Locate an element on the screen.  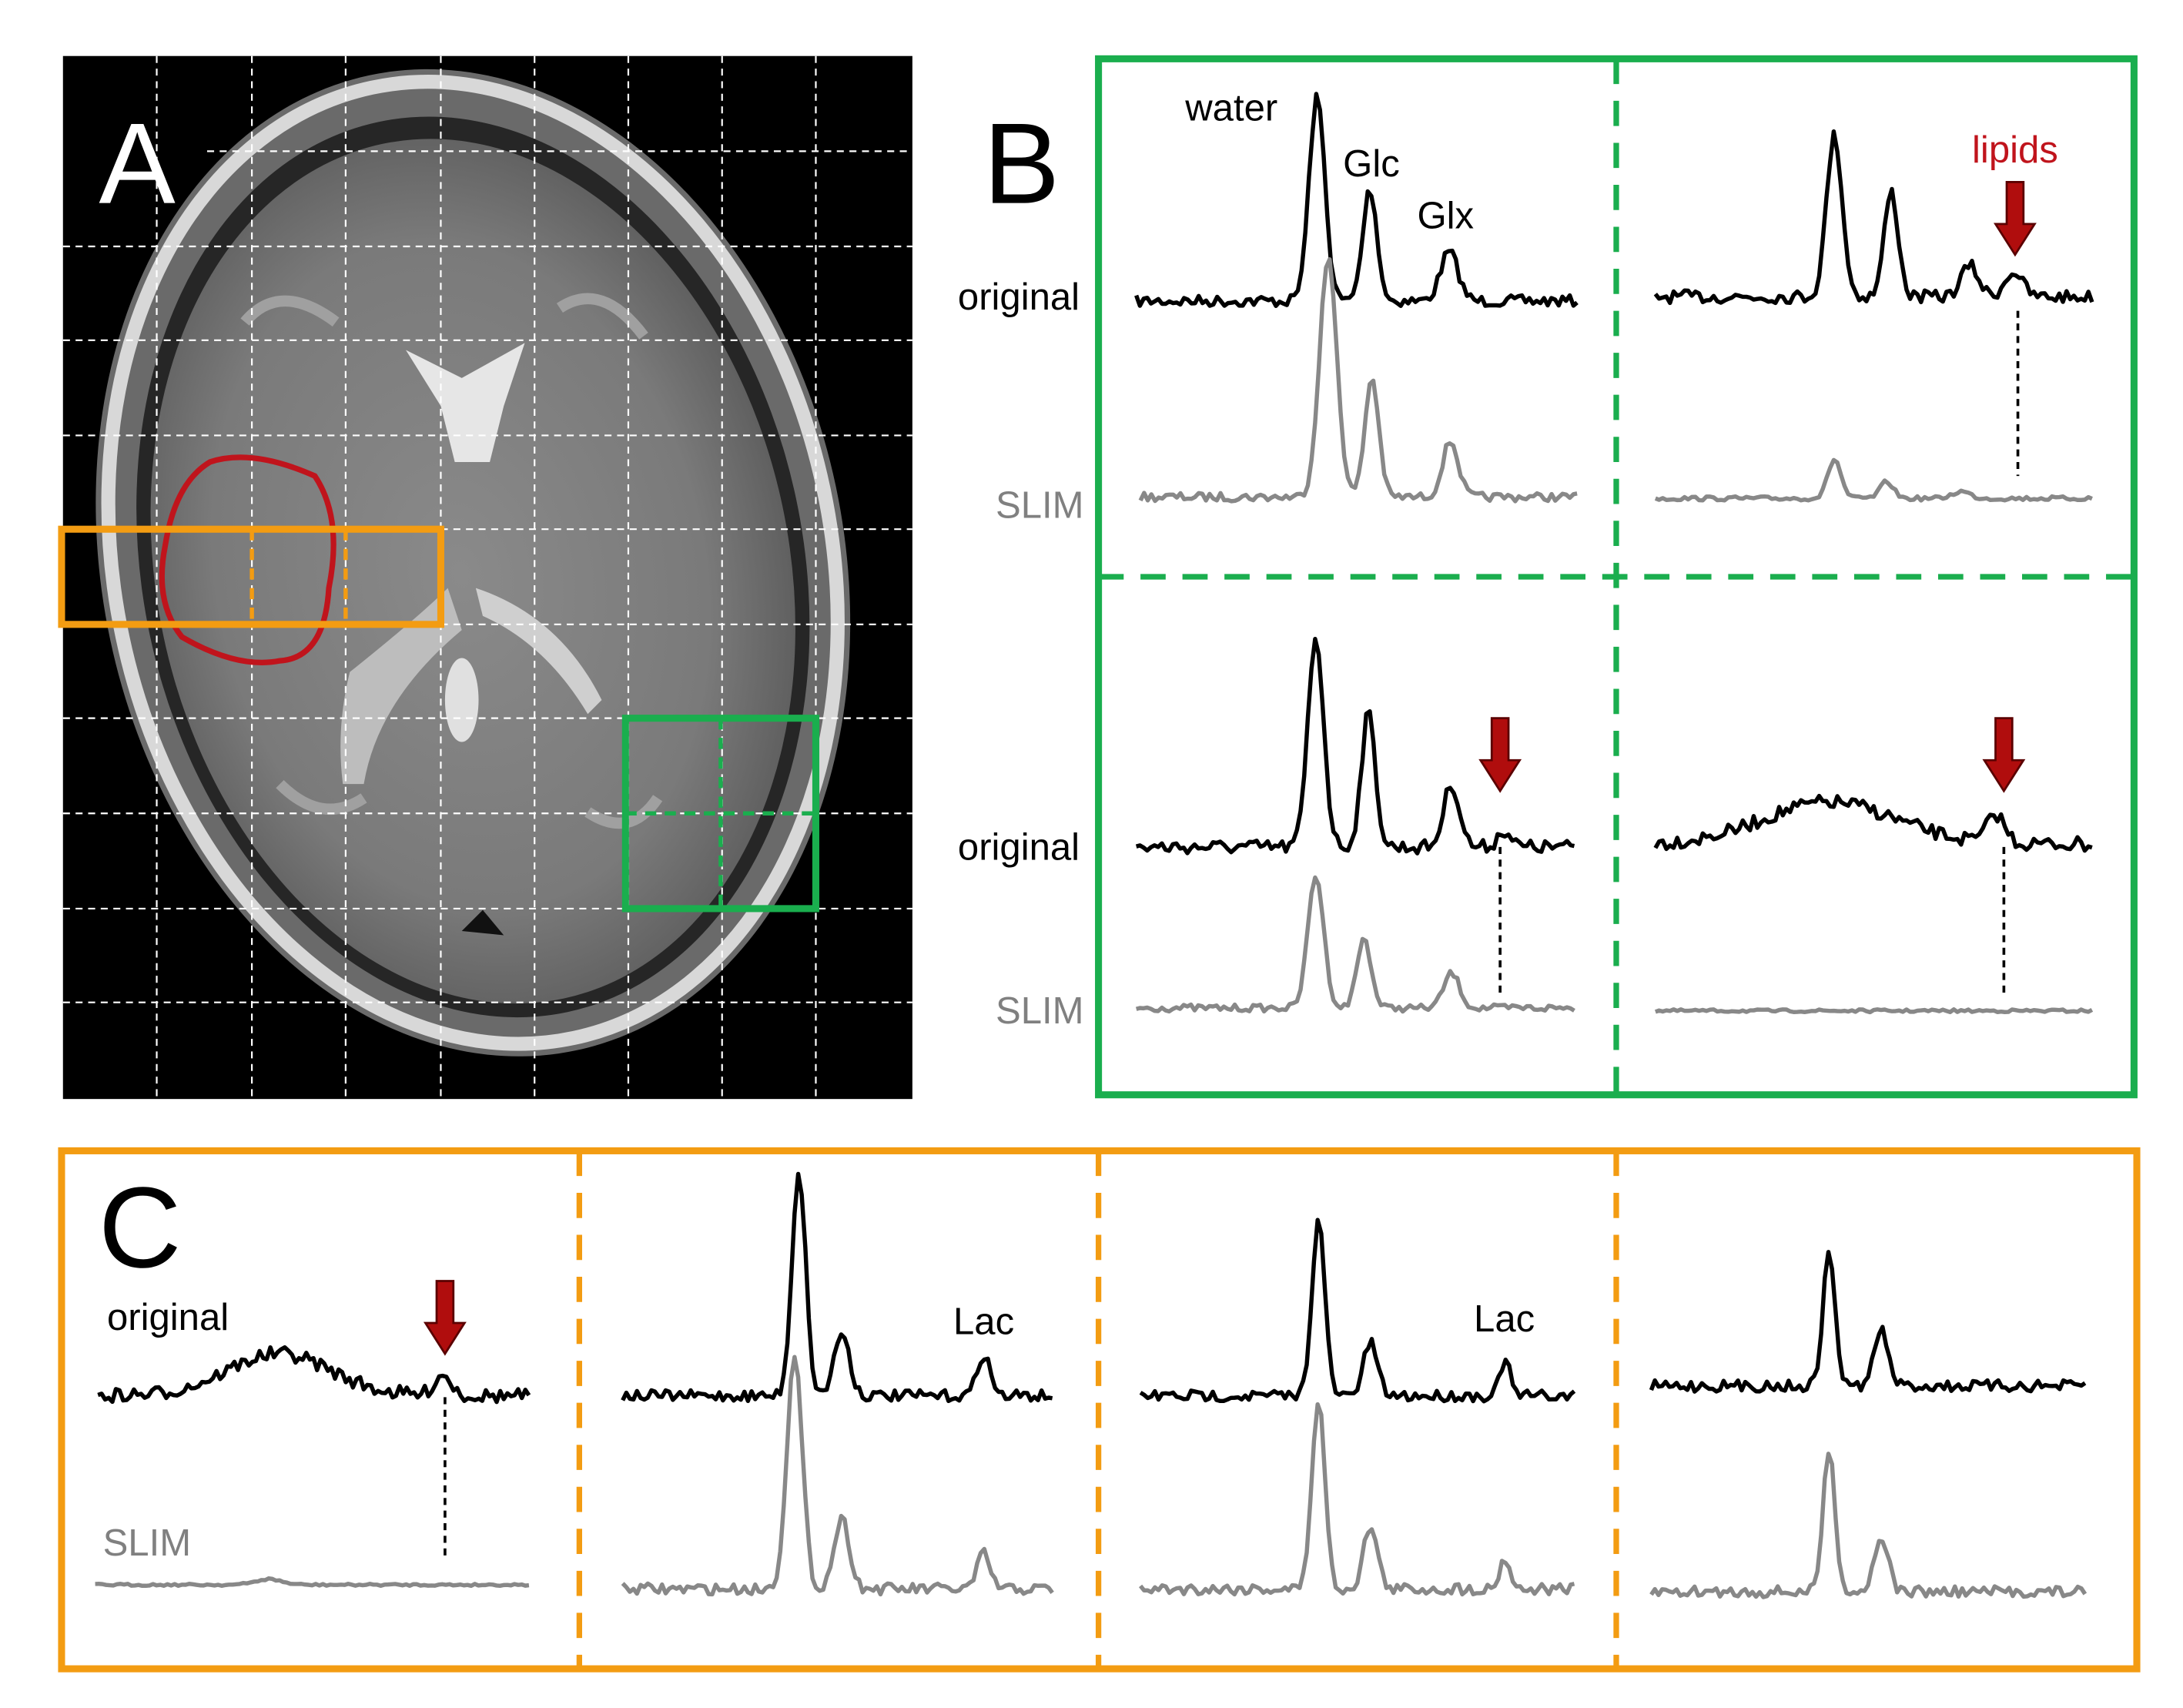
panel-label: B is located at coordinates (1021, 163).